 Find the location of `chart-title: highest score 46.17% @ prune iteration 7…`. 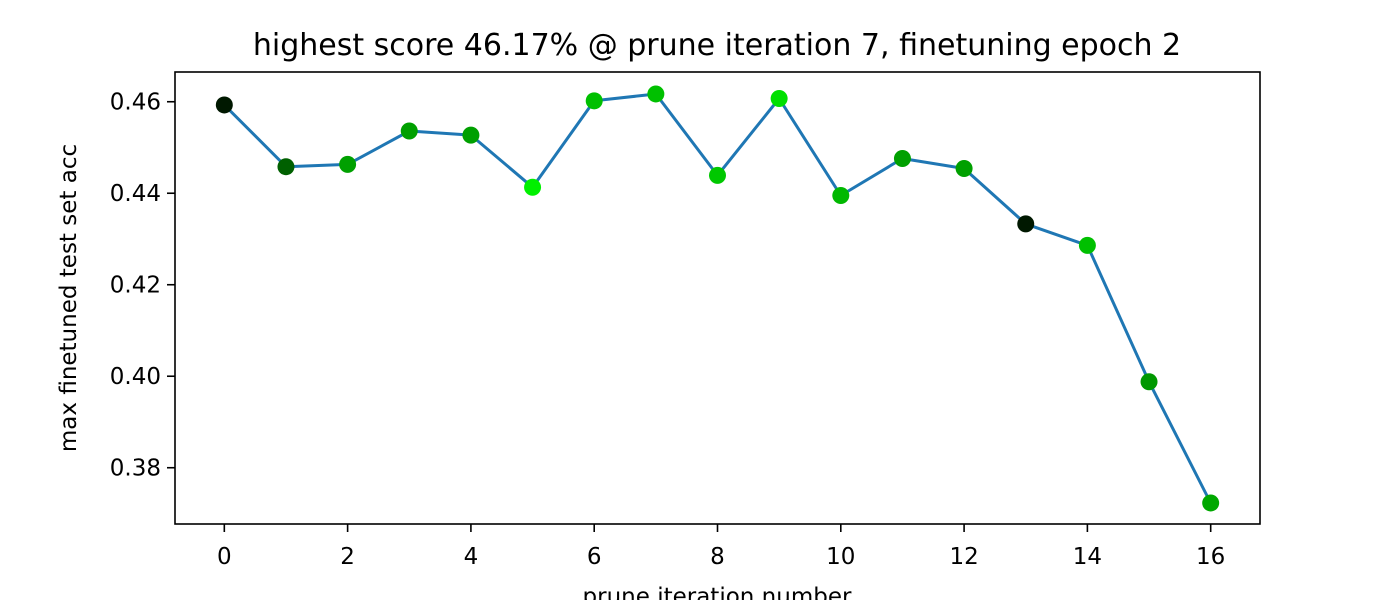

chart-title: highest score 46.17% @ prune iteration 7… is located at coordinates (717, 45).